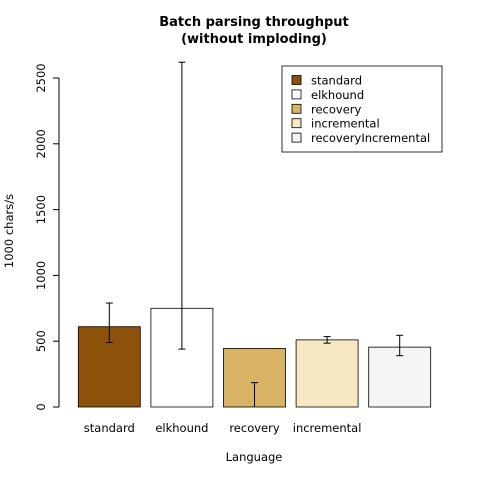 The width and height of the screenshot is (480, 480). What do you see at coordinates (327, 428) in the screenshot?
I see `x-tick-label: incremental` at bounding box center [327, 428].